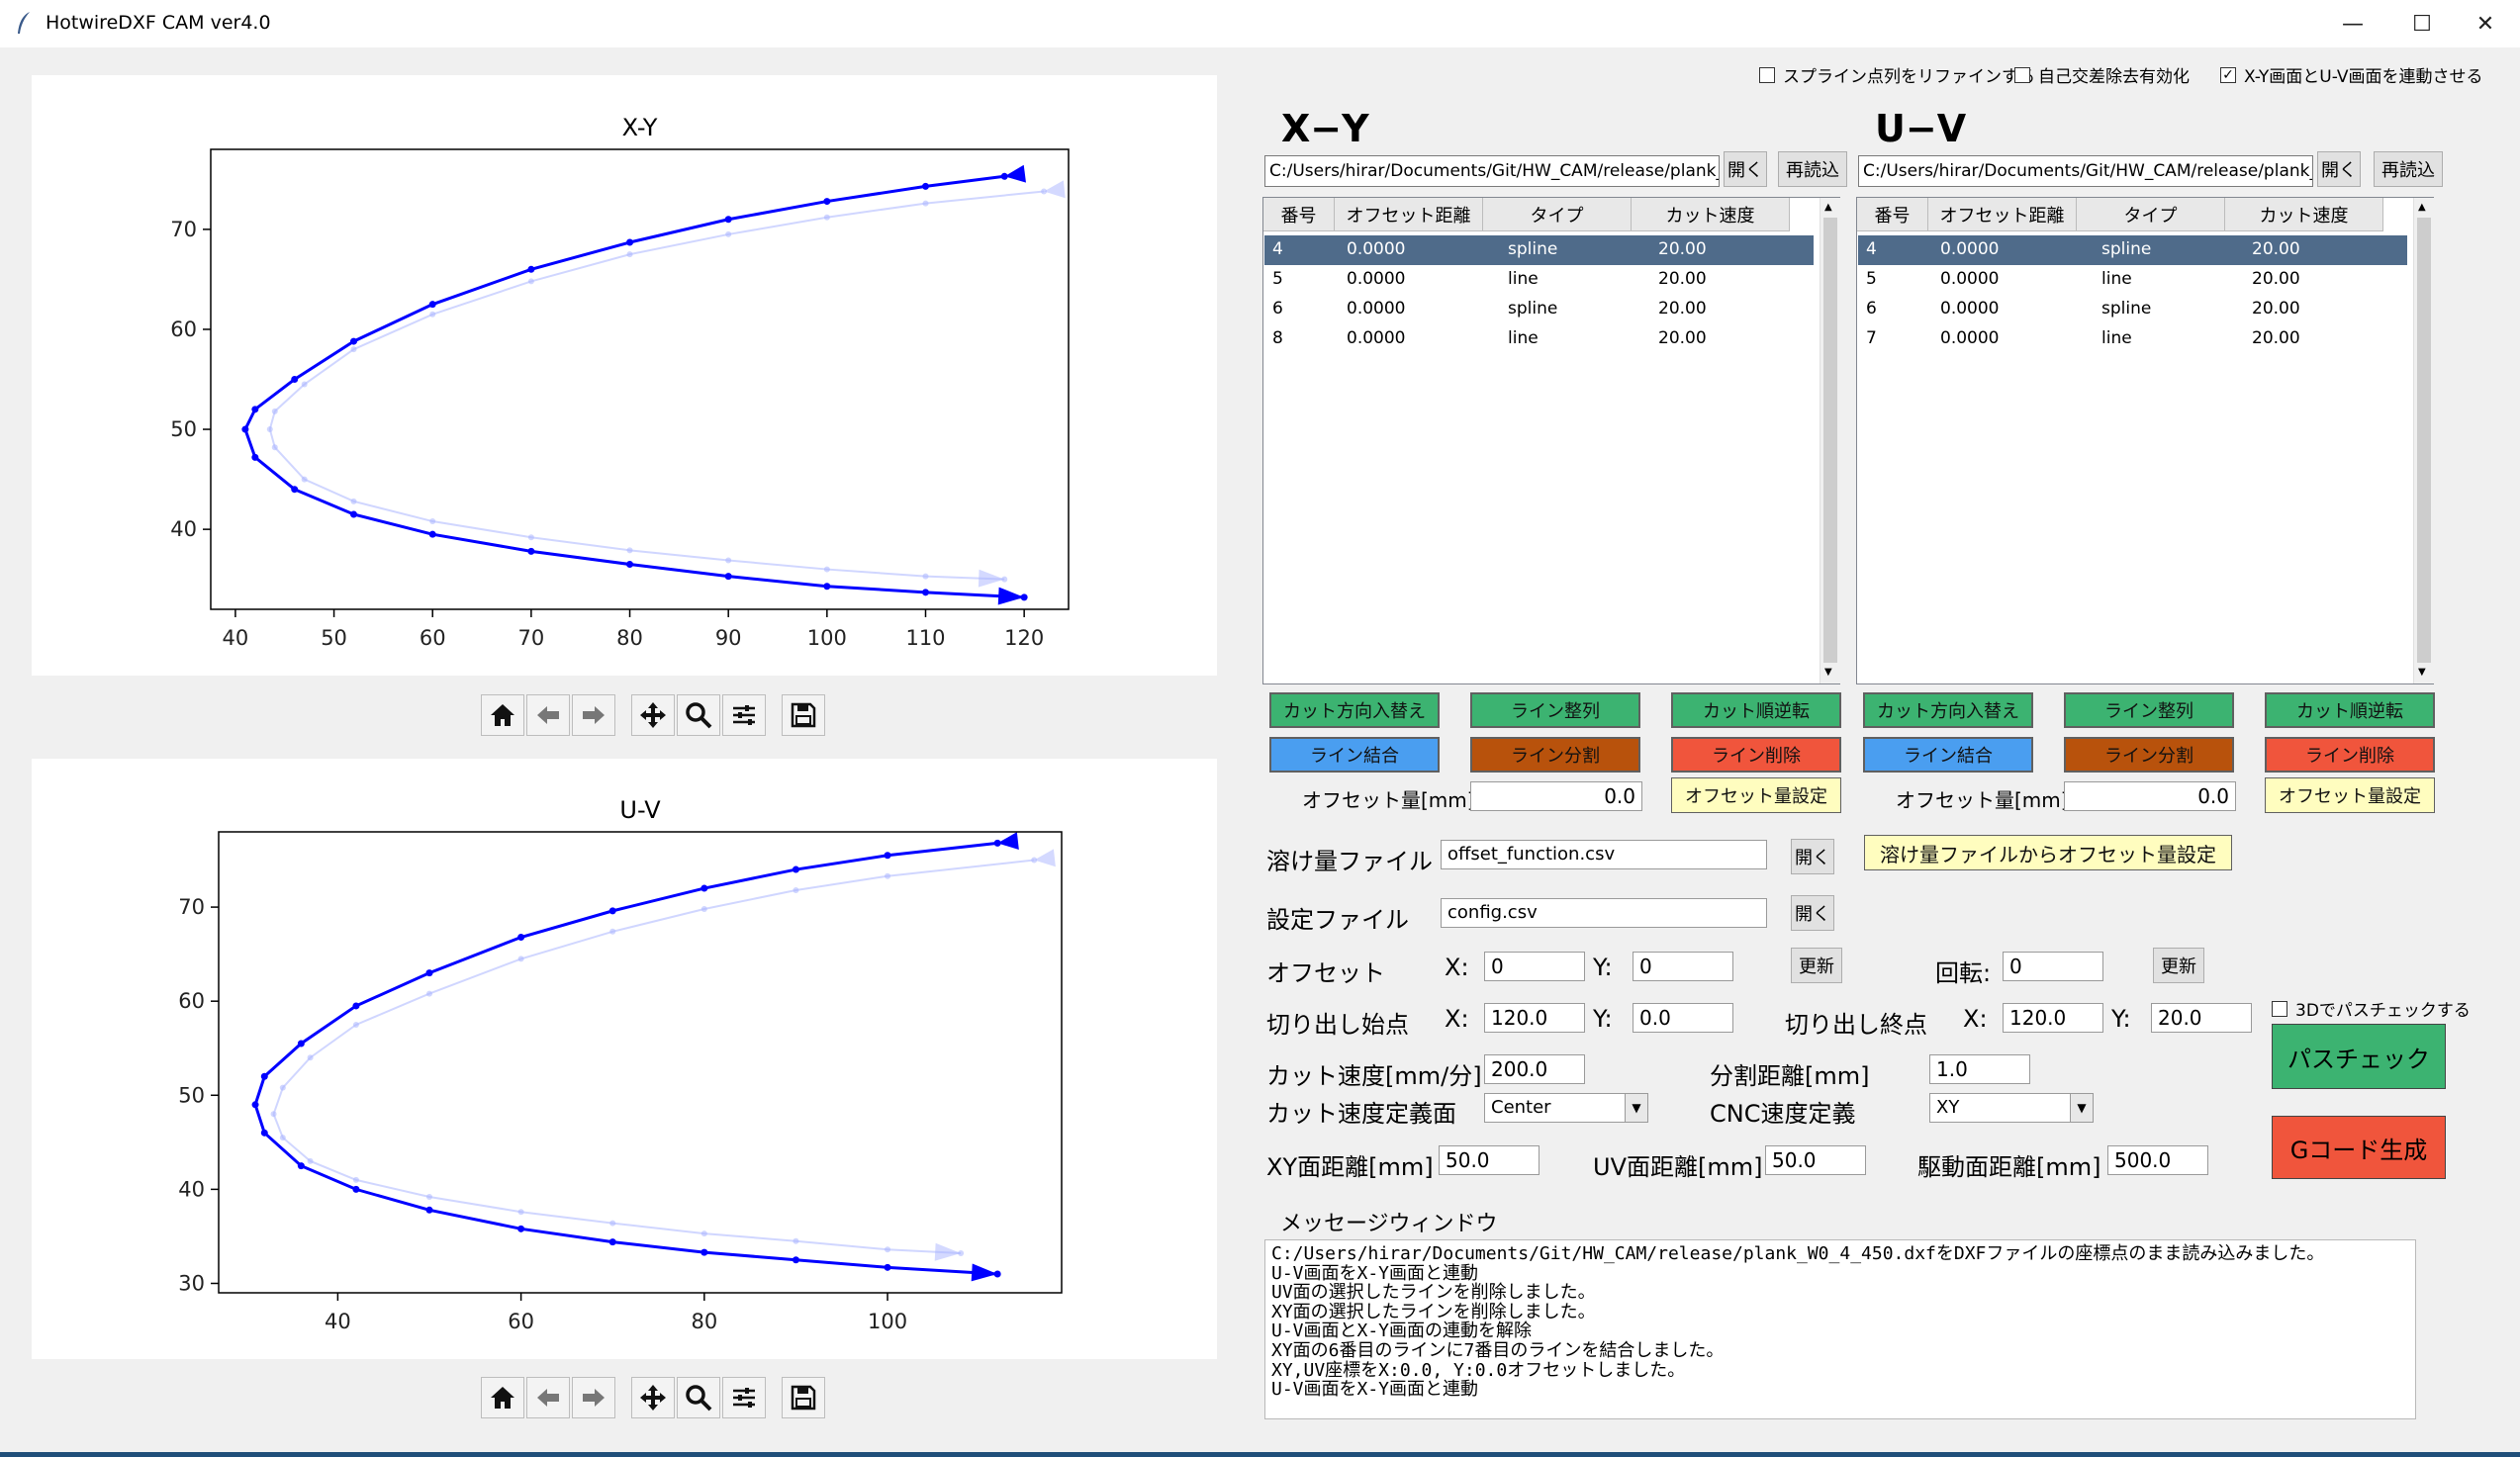 The image size is (2520, 1457). Describe the element at coordinates (2228, 74) in the screenshot. I see `link-views-checkbox: ✓` at that location.